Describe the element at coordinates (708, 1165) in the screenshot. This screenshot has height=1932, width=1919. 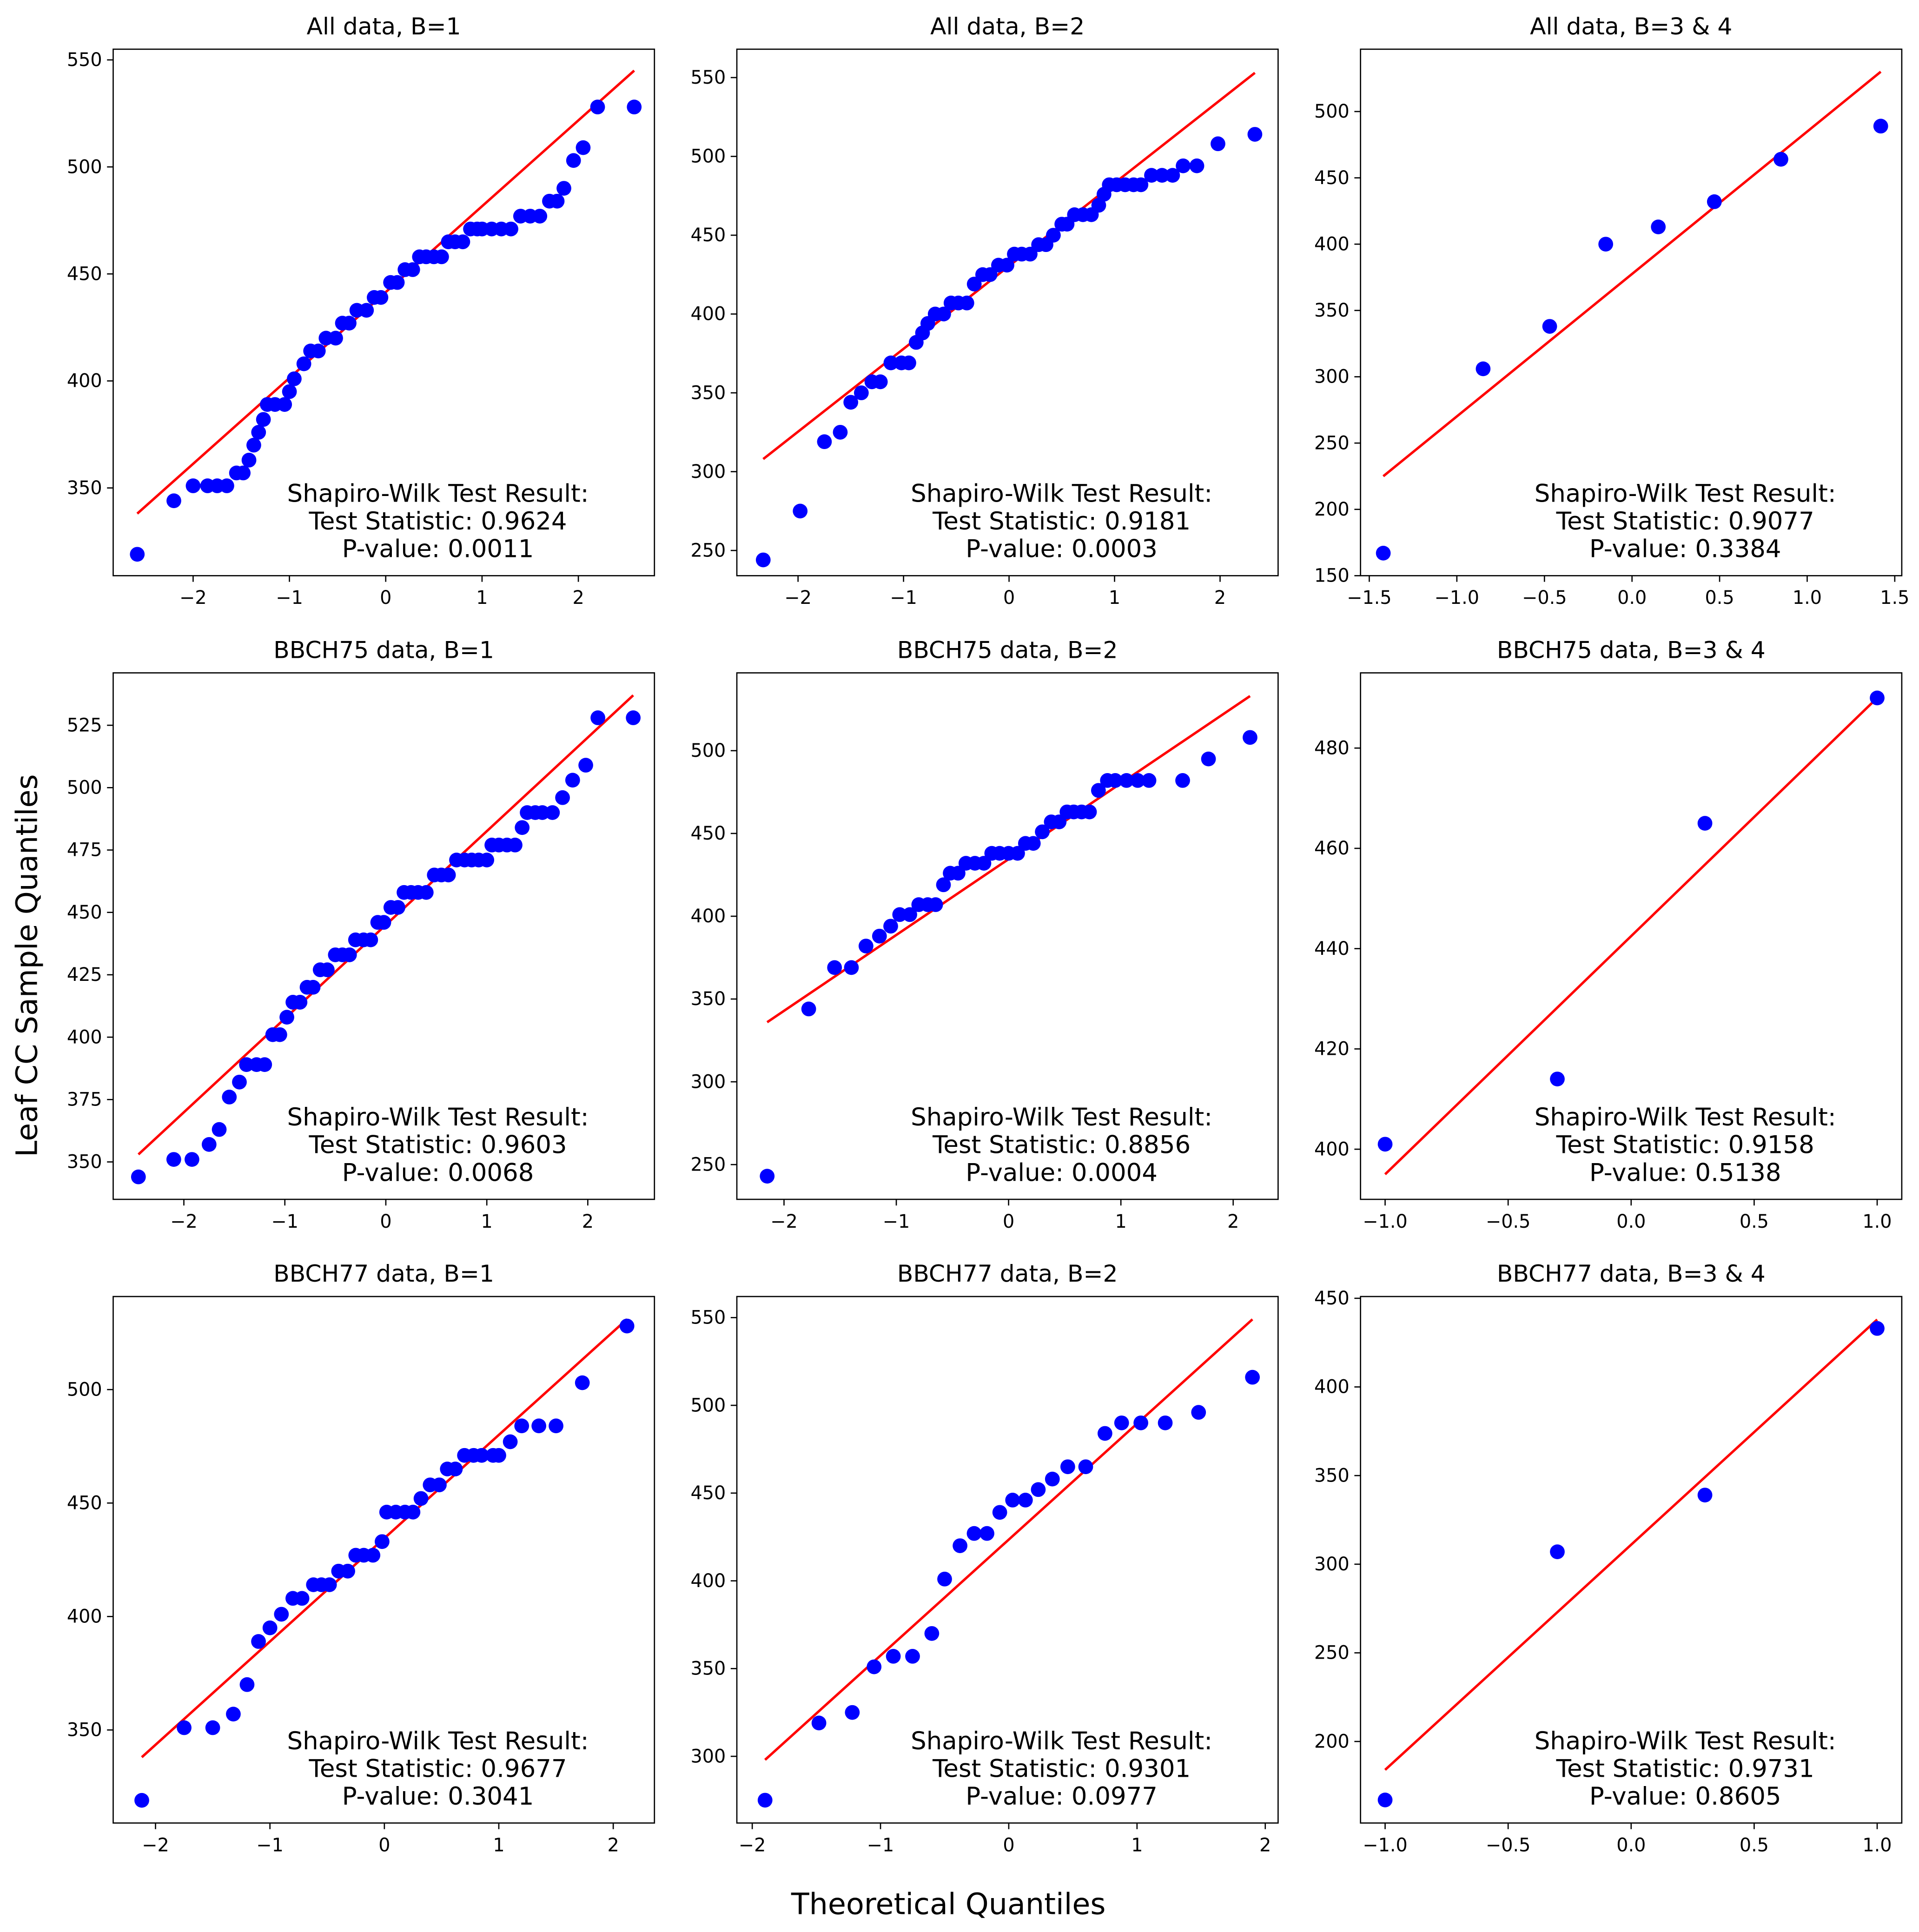
I see `y-tick-label: 250` at that location.